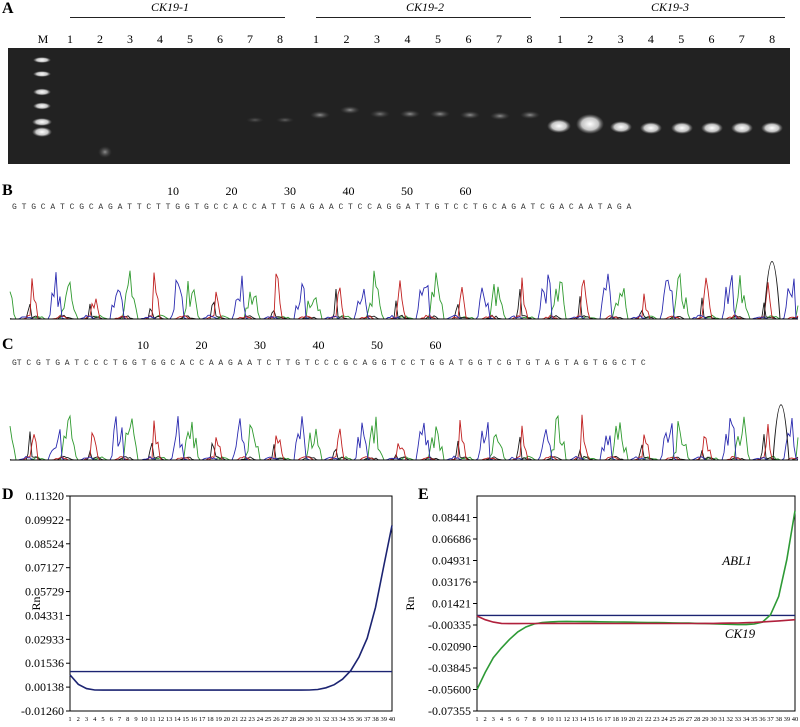 The height and width of the screenshot is (727, 800). What do you see at coordinates (130, 39) in the screenshot?
I see `lane-label: 3` at bounding box center [130, 39].